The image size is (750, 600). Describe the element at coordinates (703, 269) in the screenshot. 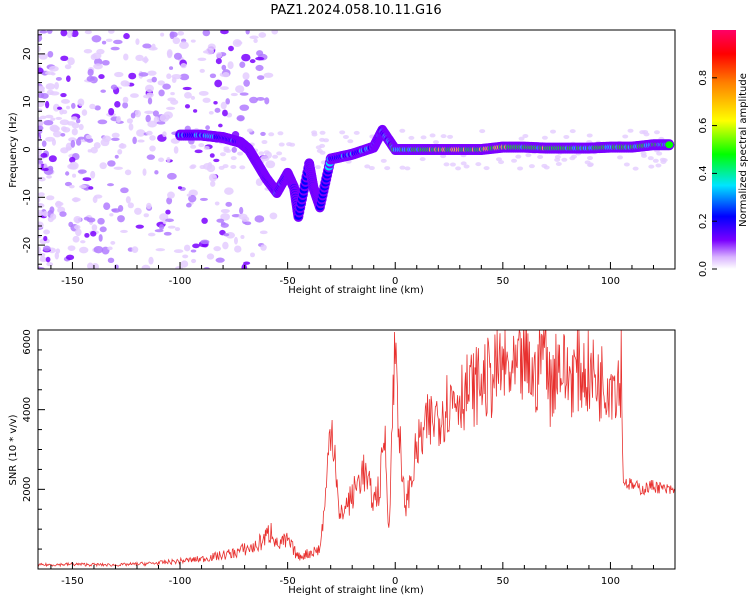

I see `colorbar-tick-label: 0.0` at that location.